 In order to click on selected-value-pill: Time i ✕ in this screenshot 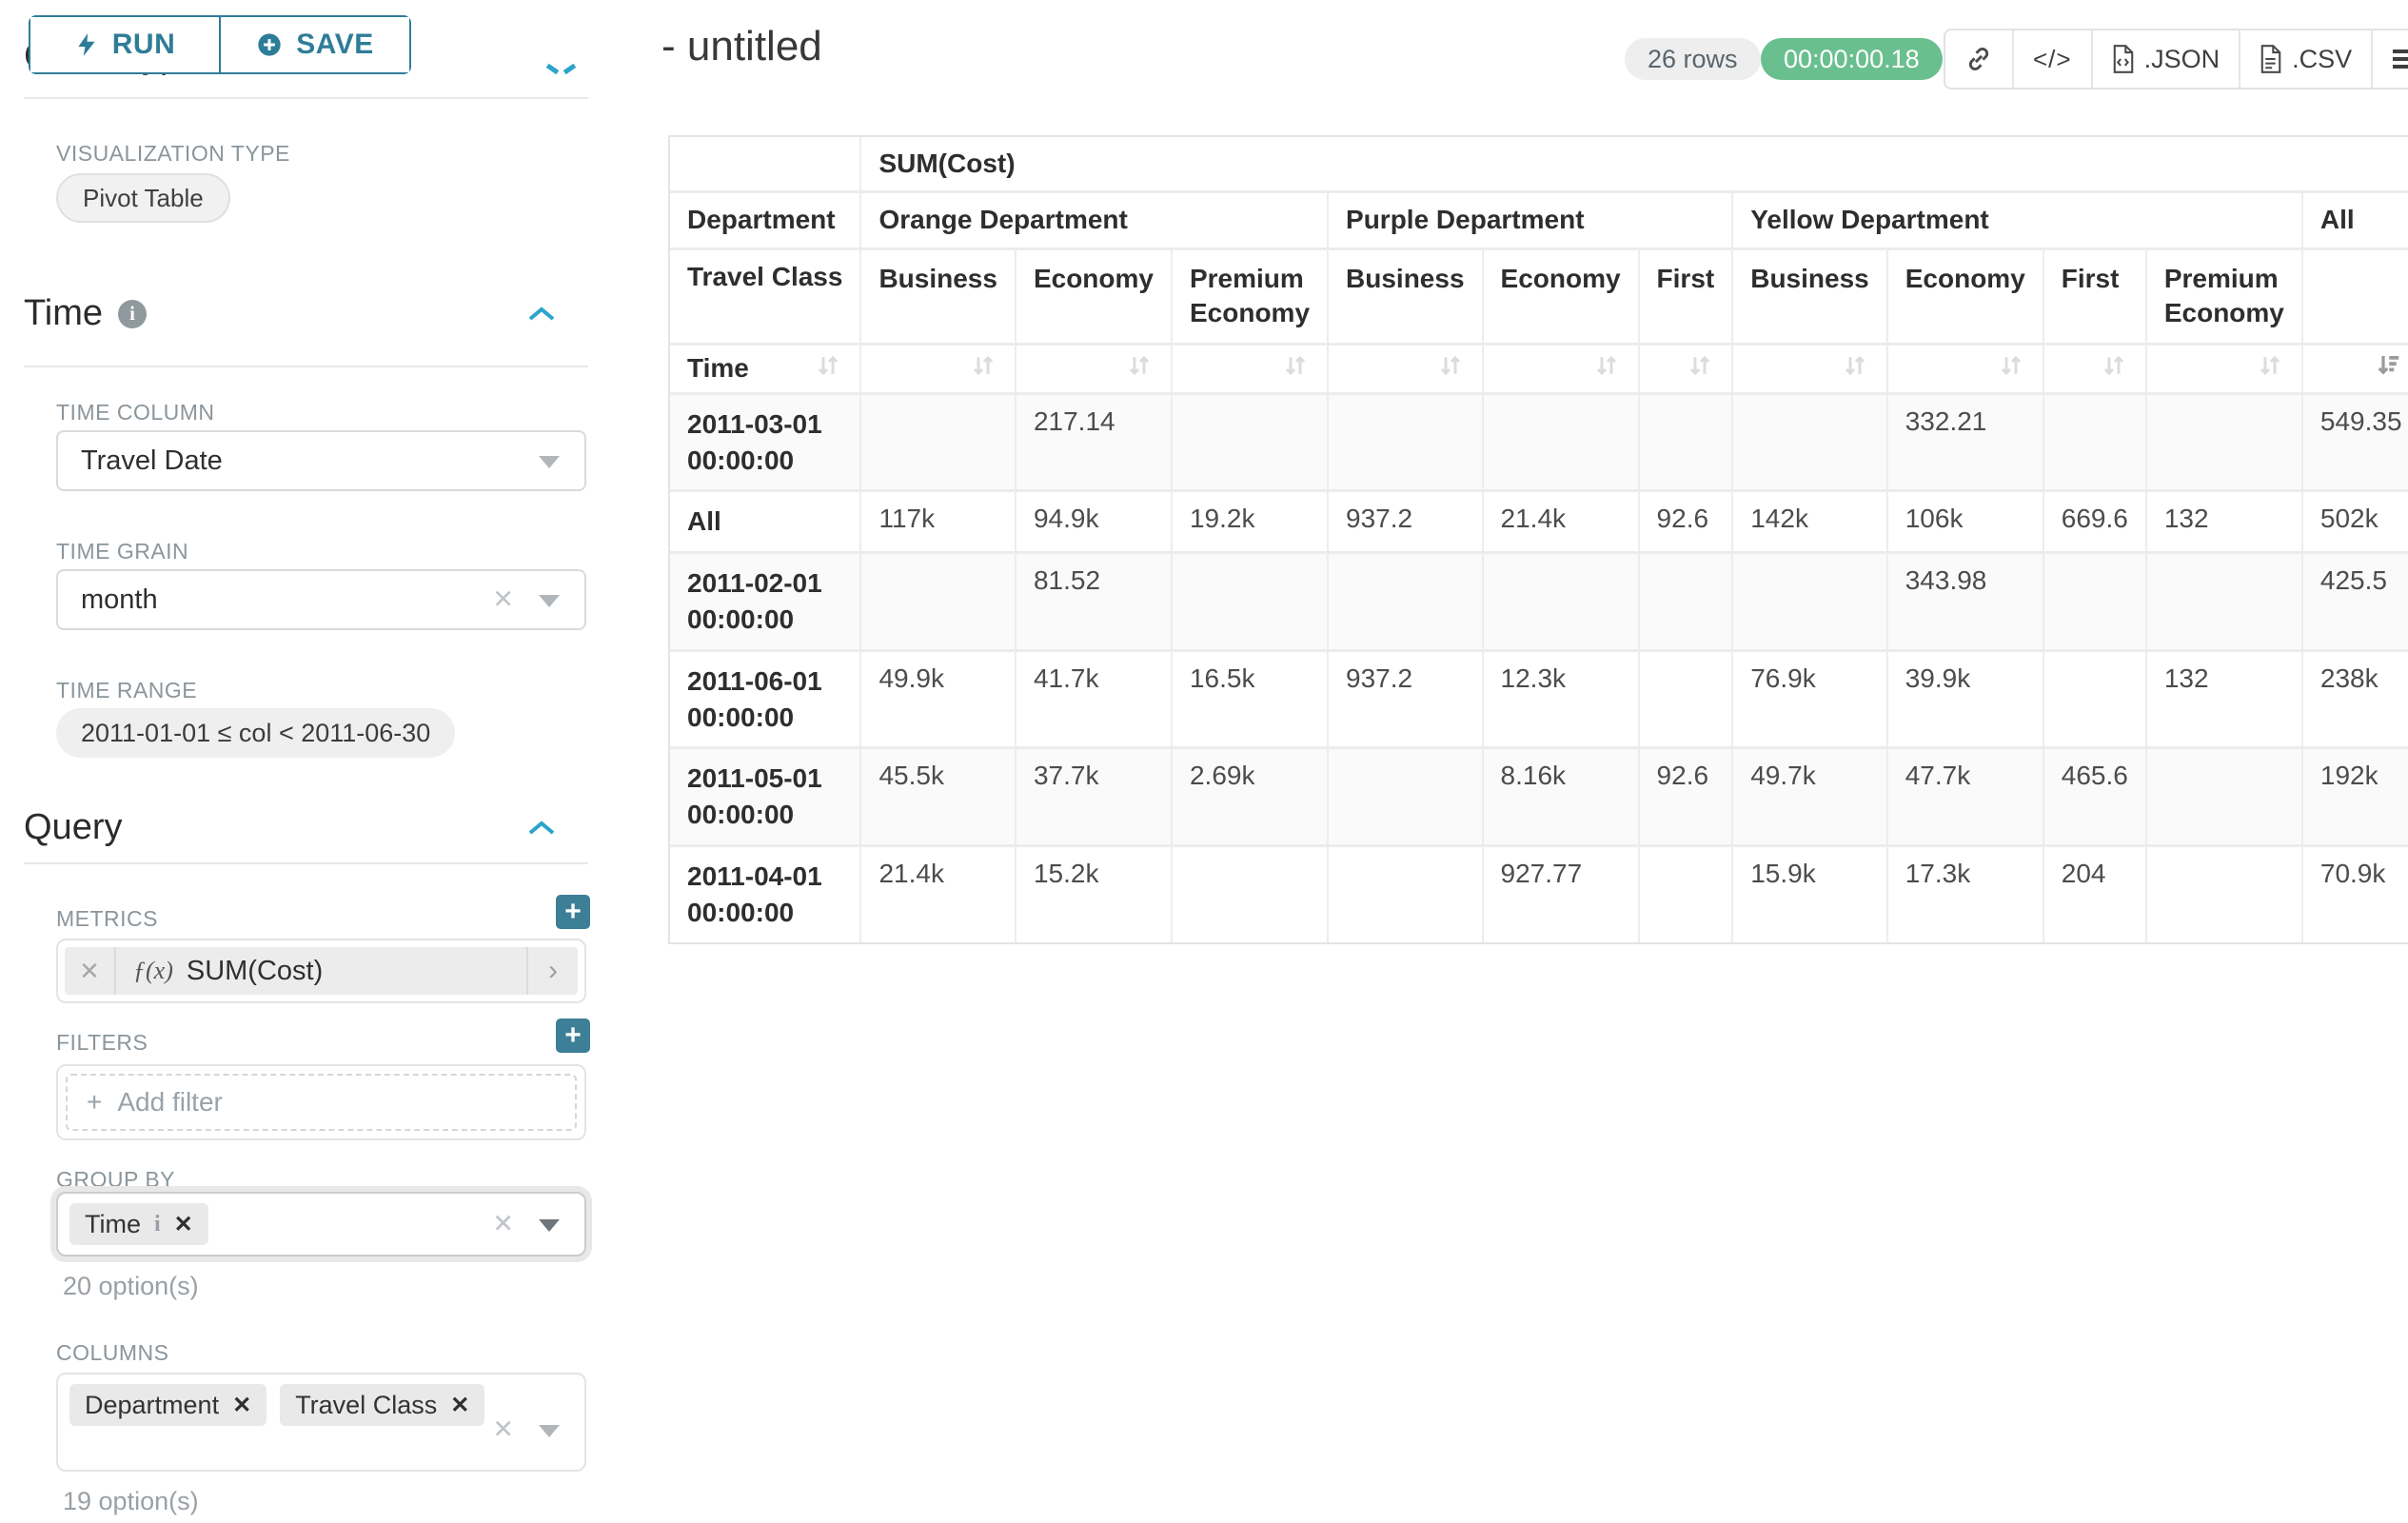, I will do `click(138, 1224)`.